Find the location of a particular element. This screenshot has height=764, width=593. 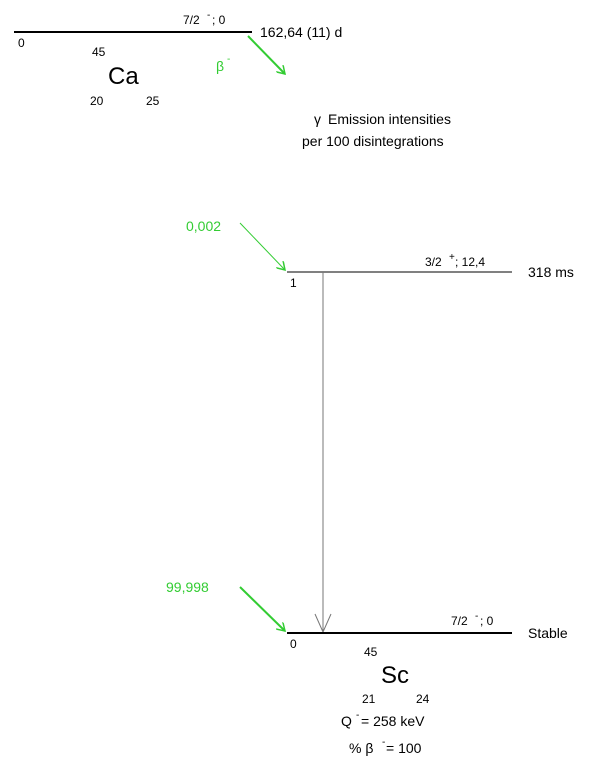

level-1-spin-parity: 3/2 is located at coordinates (433, 262).